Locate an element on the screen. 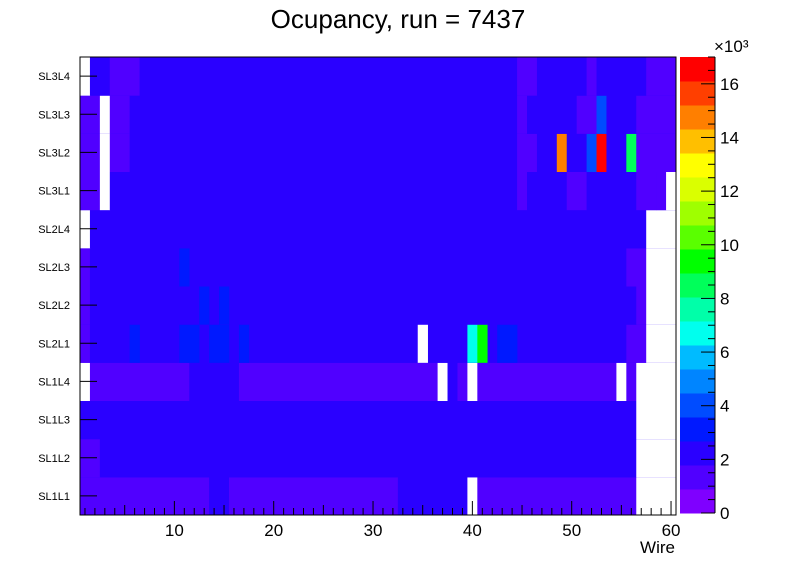 The image size is (796, 572). y-tick-label: SL2L2 is located at coordinates (54, 306).